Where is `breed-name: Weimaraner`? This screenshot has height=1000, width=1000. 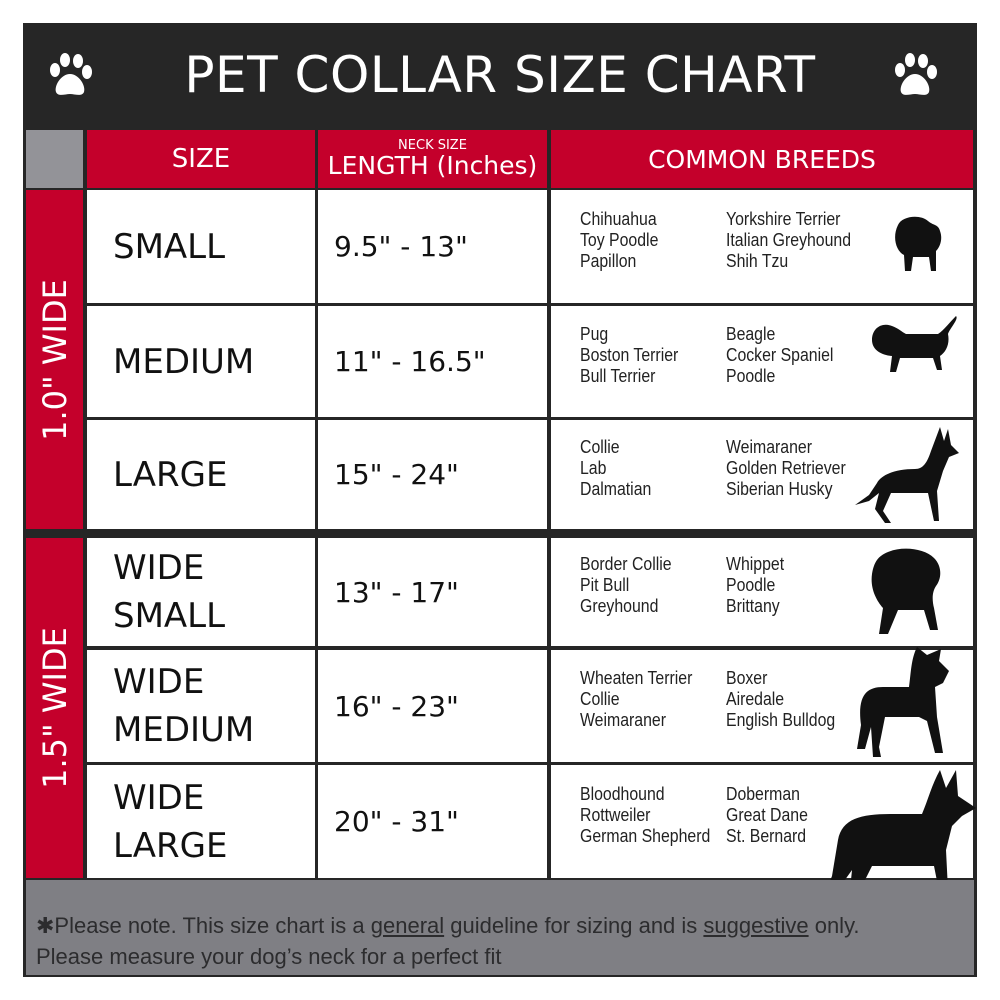
breed-name: Weimaraner is located at coordinates (769, 446).